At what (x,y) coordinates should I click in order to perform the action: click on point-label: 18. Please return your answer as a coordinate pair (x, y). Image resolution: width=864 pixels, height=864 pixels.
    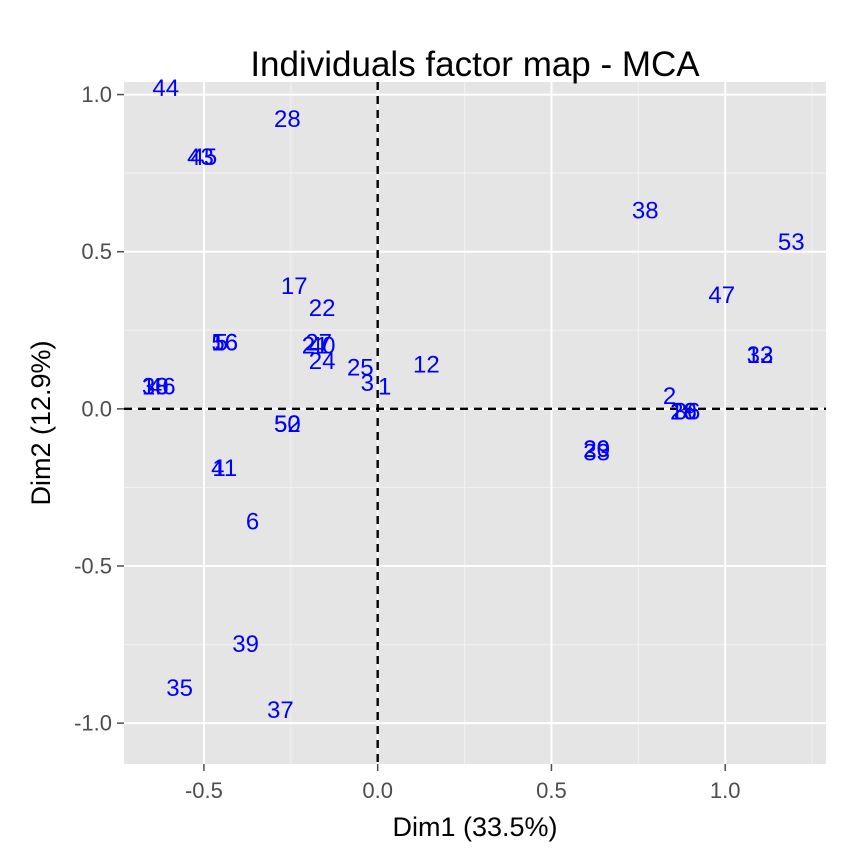
    Looking at the image, I should click on (155, 386).